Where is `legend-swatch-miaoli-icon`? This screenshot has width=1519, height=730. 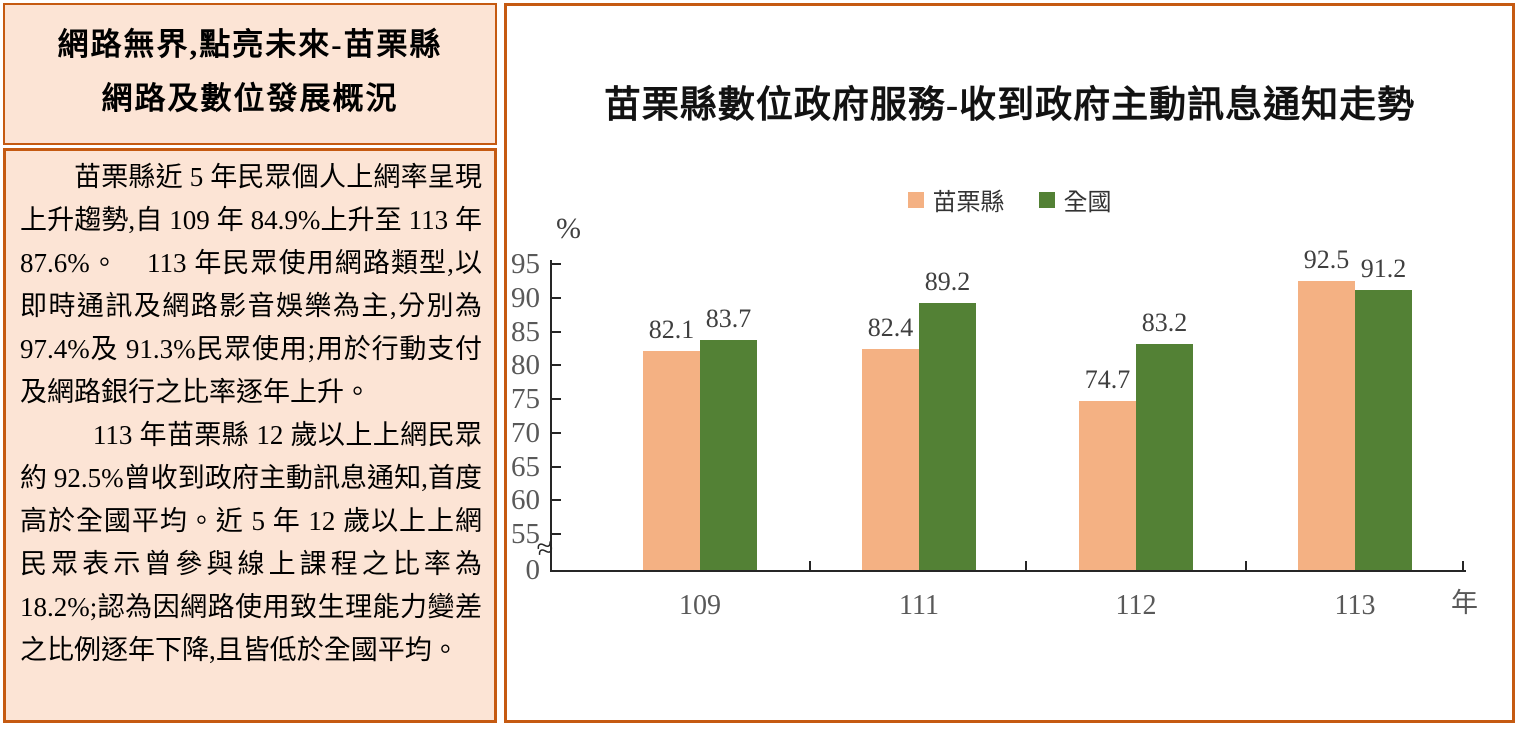
legend-swatch-miaoli-icon is located at coordinates (915, 199).